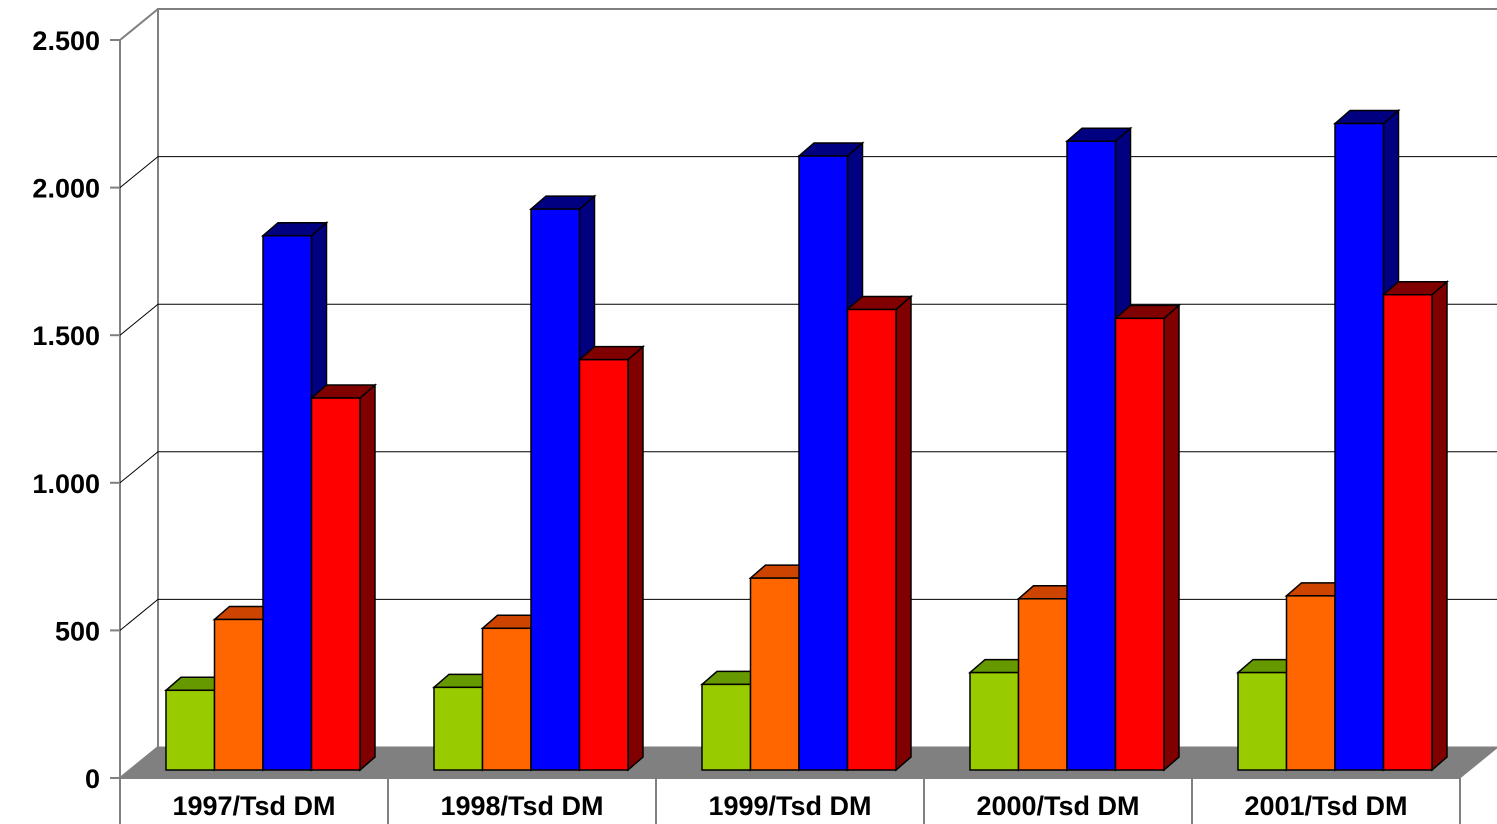 This screenshot has height=824, width=1497. What do you see at coordinates (66, 189) in the screenshot?
I see `y-tick-label: 2.000` at bounding box center [66, 189].